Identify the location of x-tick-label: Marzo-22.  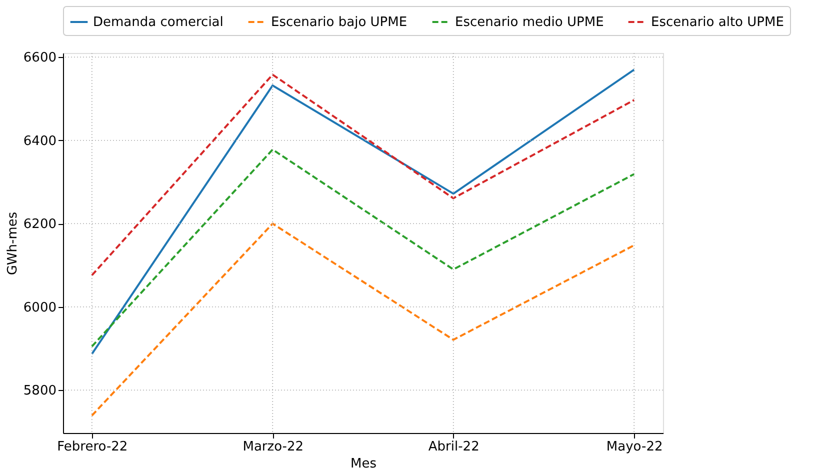
(273, 447).